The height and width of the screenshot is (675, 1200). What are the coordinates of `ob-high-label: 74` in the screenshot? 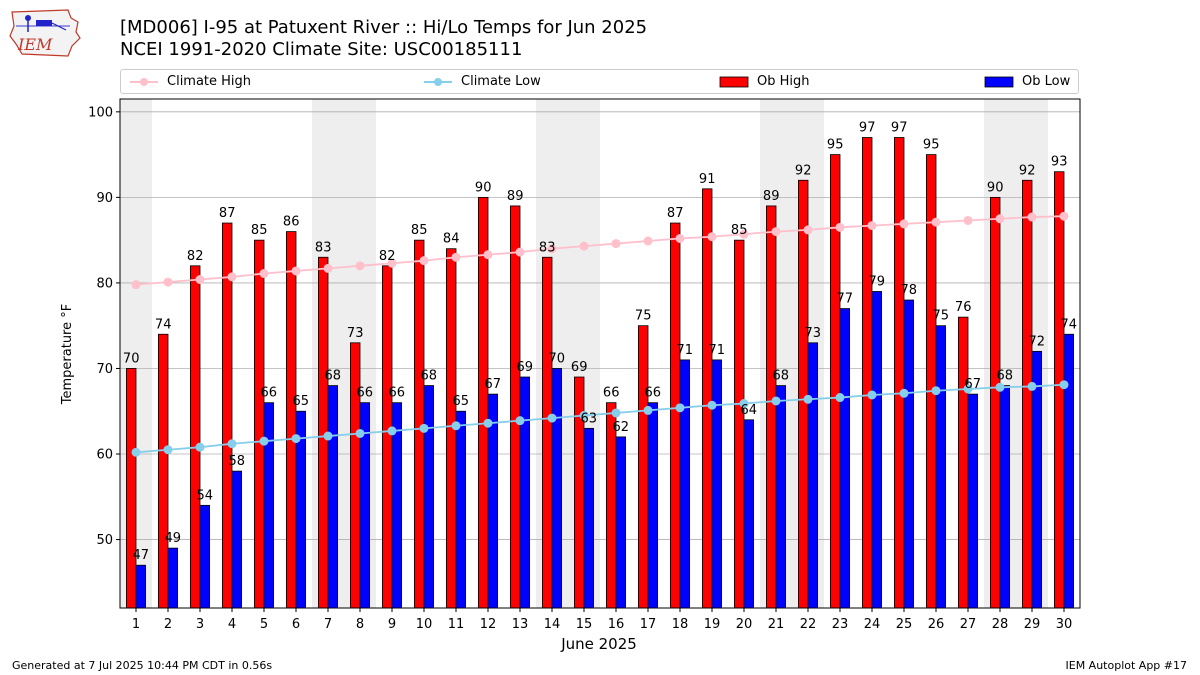 It's located at (163, 324).